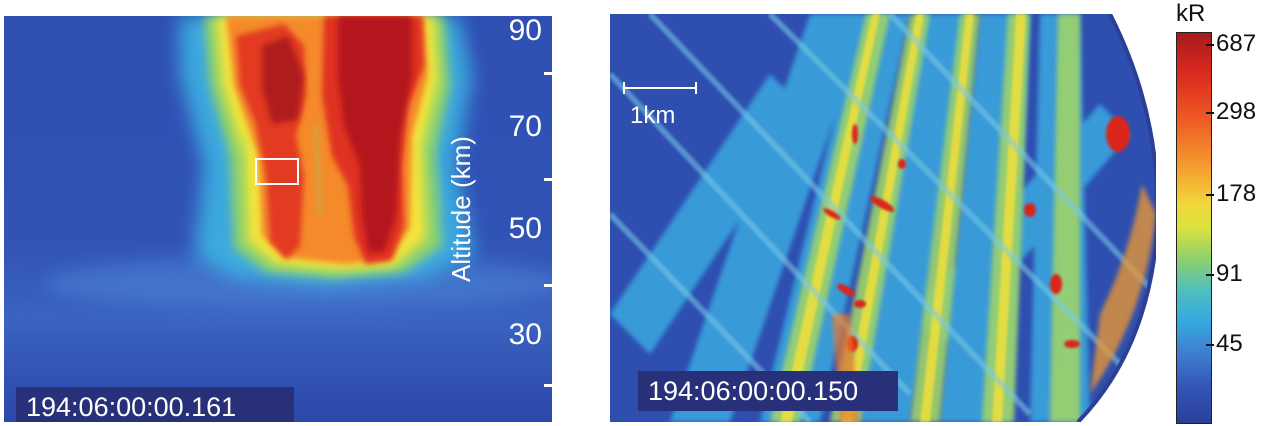 The height and width of the screenshot is (426, 1274). I want to click on left-timestamp: 194:06:00:00.161, so click(155, 404).